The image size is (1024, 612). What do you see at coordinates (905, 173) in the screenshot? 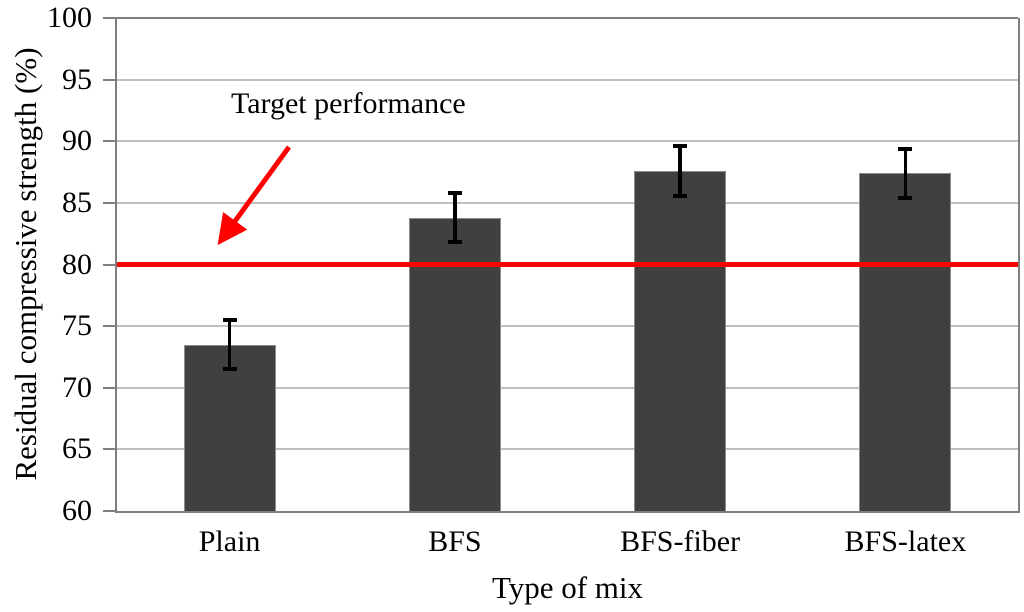
I see `error-bar-bfs-latex` at bounding box center [905, 173].